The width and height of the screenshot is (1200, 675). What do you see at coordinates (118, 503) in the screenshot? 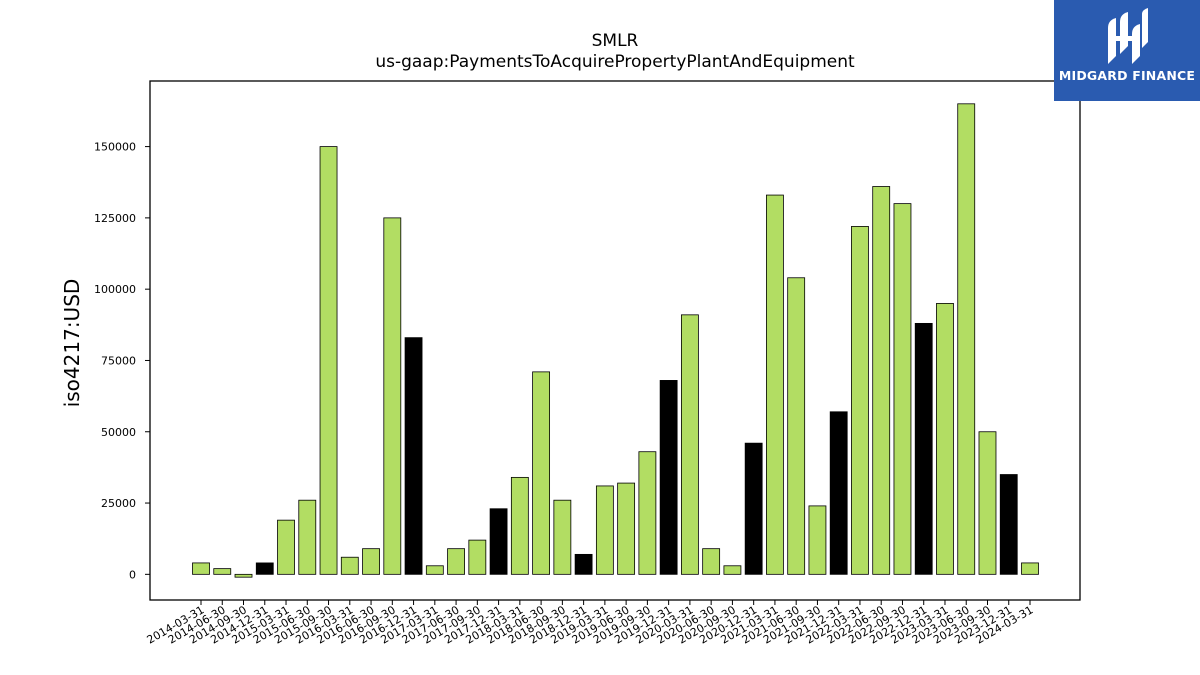
I see `y-tick-label: 25000` at bounding box center [118, 503].